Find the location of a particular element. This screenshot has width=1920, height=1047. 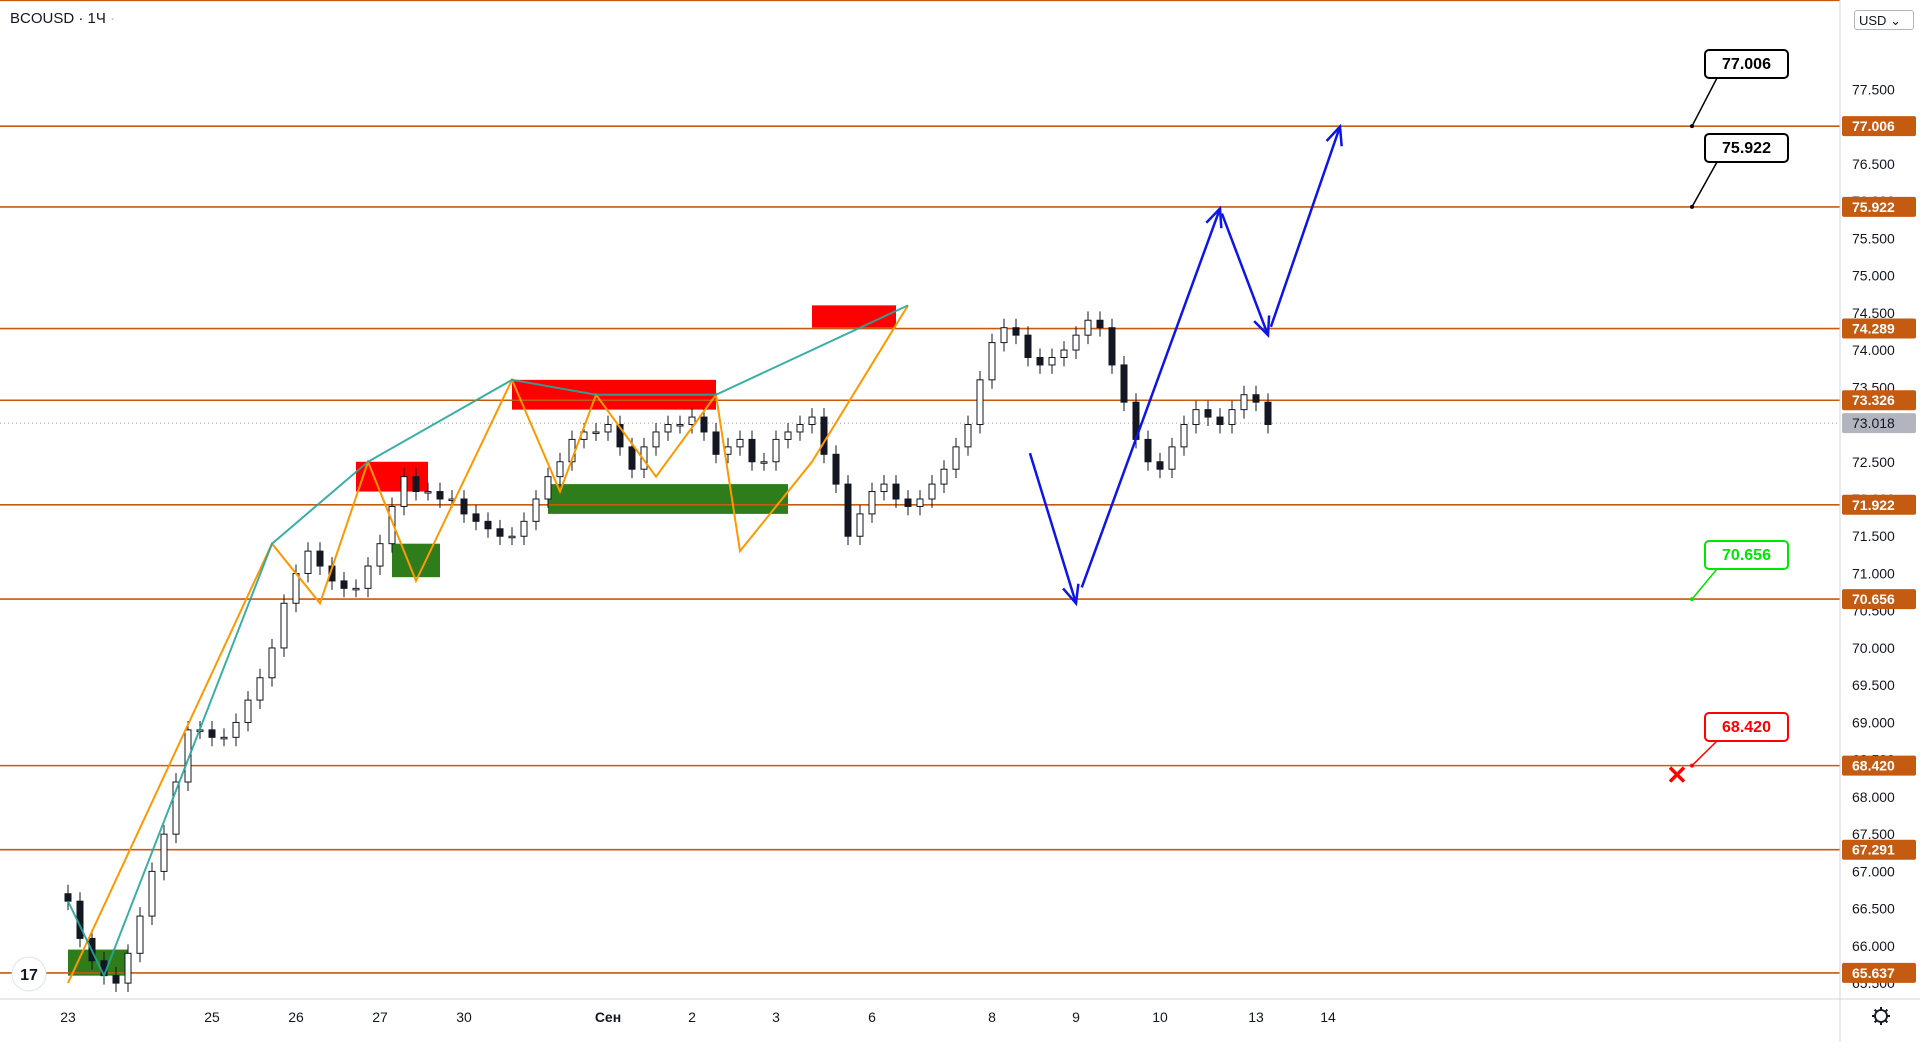

callout-label: 77.006 is located at coordinates (1746, 64).